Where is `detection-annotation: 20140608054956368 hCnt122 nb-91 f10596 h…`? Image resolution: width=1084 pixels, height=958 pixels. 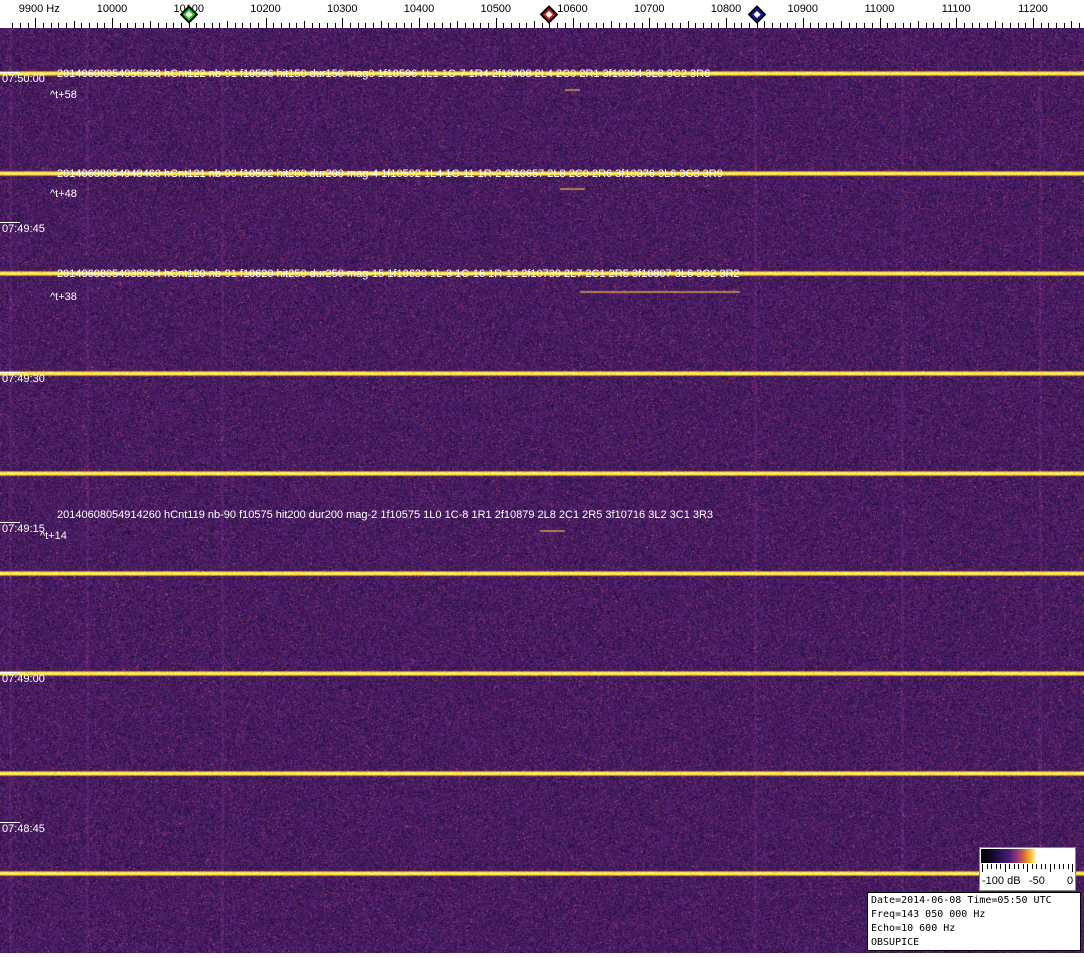
detection-annotation: 20140608054956368 hCnt122 nb-91 f10596 h… is located at coordinates (384, 74).